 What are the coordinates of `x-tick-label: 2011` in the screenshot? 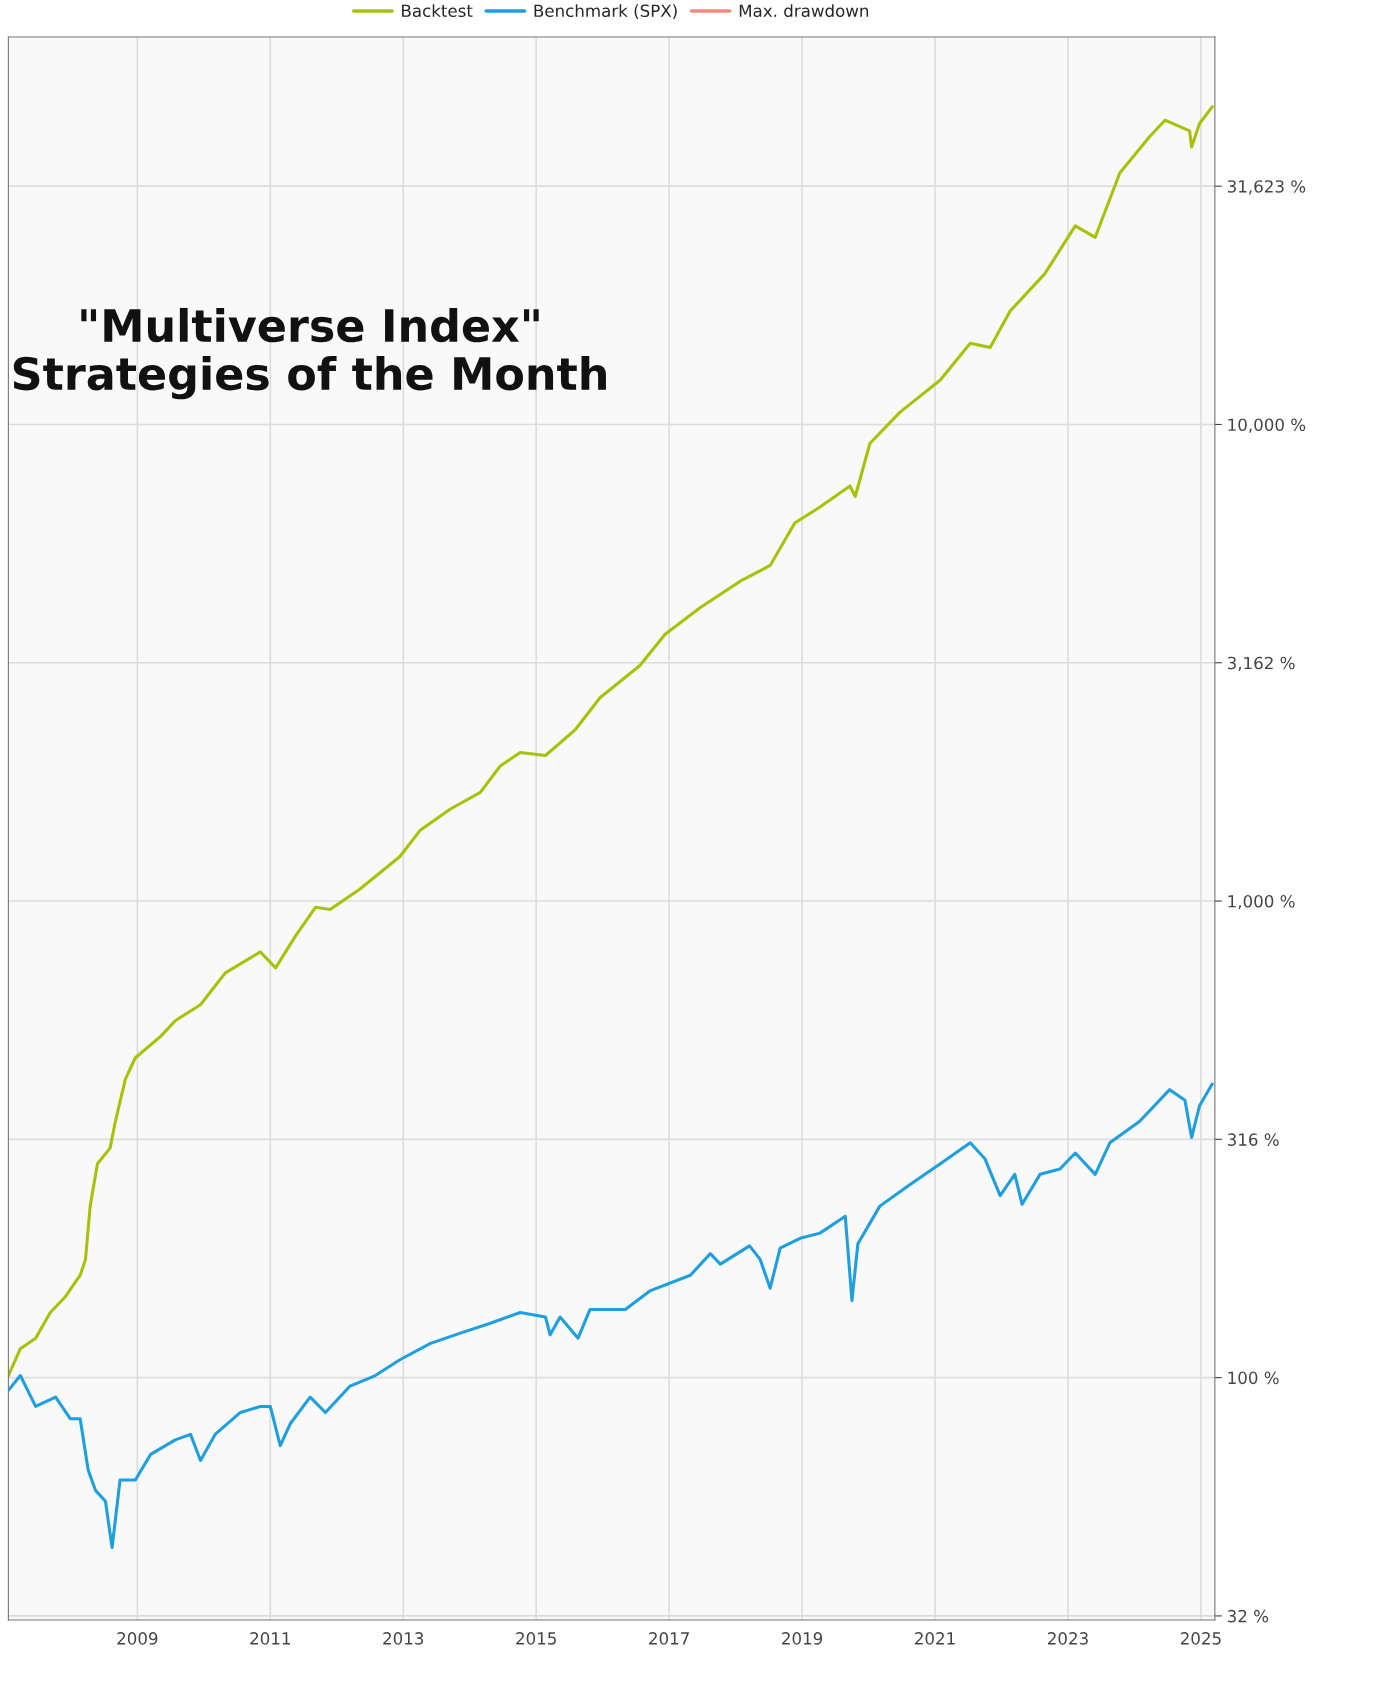 It's located at (270, 1638).